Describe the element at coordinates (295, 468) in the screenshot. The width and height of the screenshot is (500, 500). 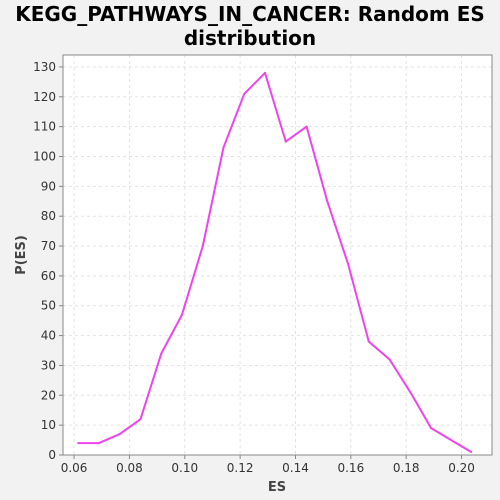
I see `x-tick-label: 0.14` at that location.